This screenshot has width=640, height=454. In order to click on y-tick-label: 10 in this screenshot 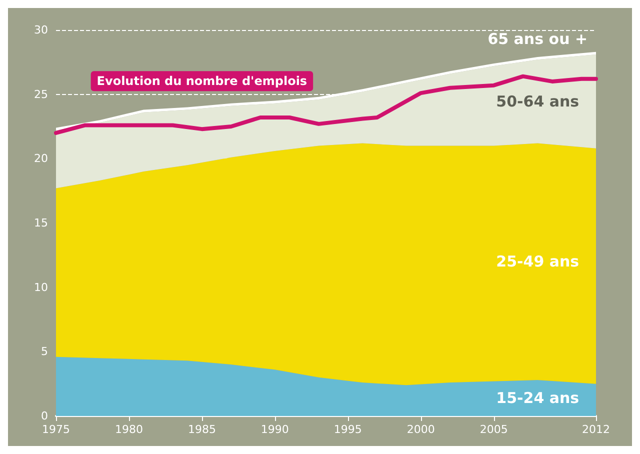, I will do `click(41, 287)`.